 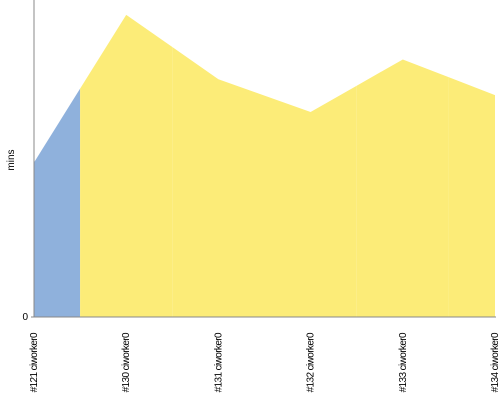 What do you see at coordinates (218, 362) in the screenshot?
I see `x-tick-label: #131 ciworker0` at bounding box center [218, 362].